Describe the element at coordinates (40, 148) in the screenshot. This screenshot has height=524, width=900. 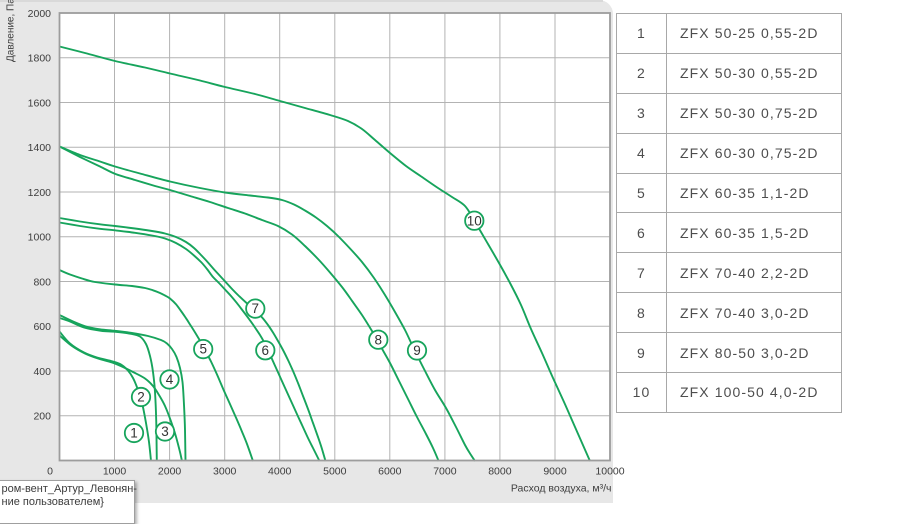
I see `svg-text: 1400` at that location.